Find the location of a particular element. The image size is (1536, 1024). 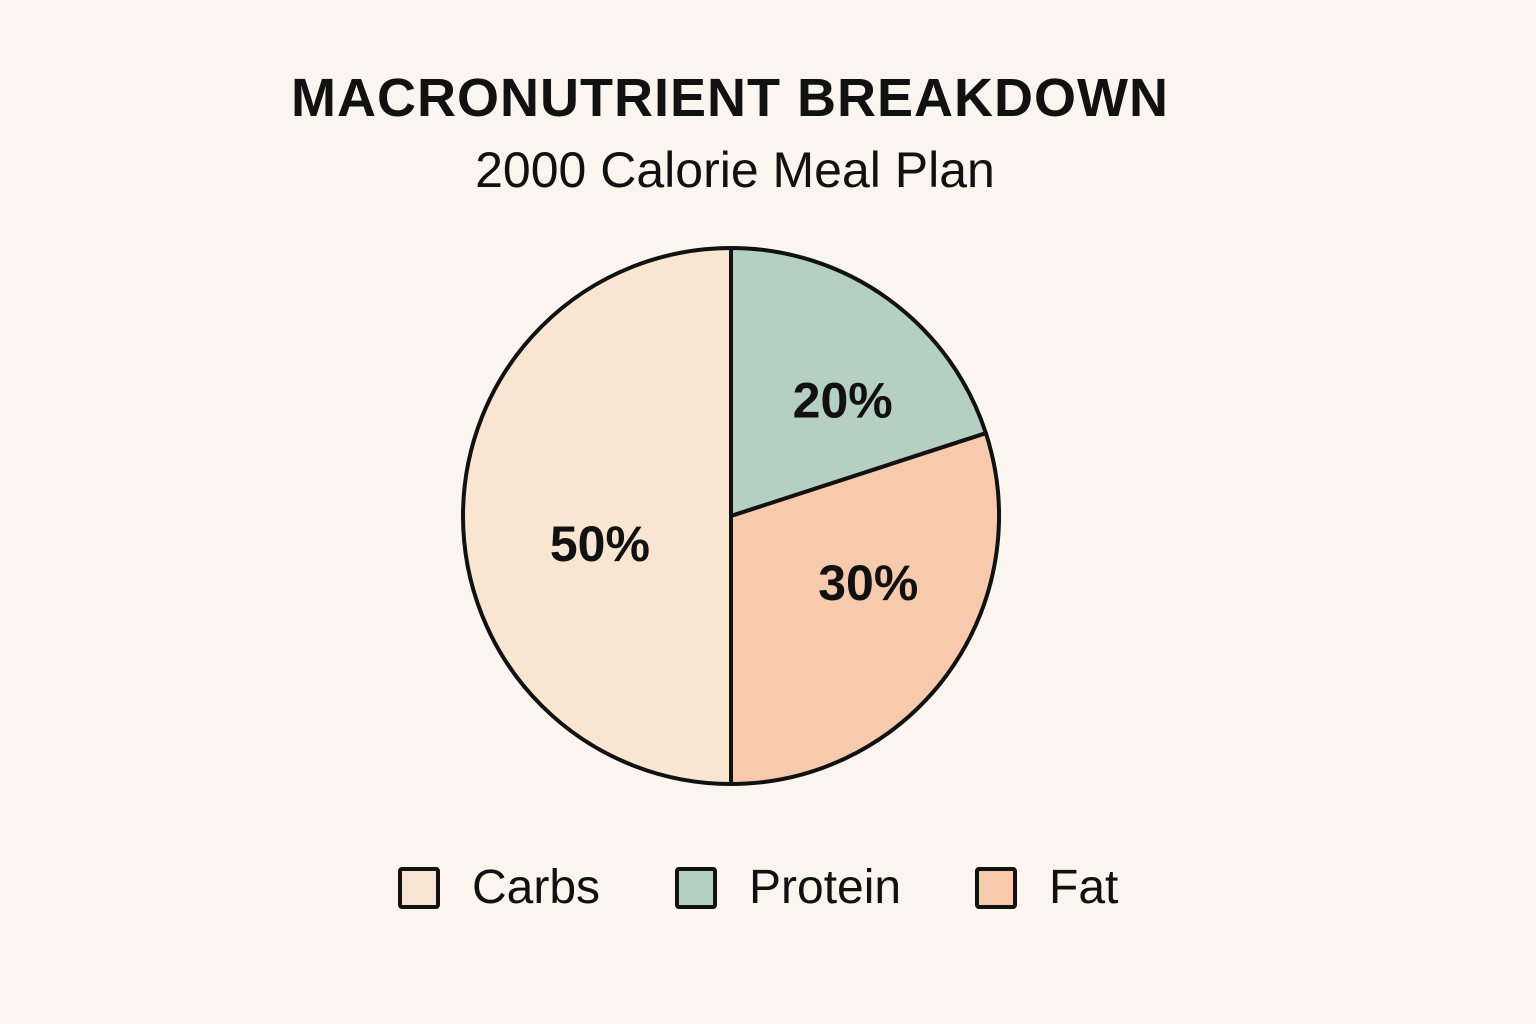

legend-swatch-carbs is located at coordinates (419, 888).